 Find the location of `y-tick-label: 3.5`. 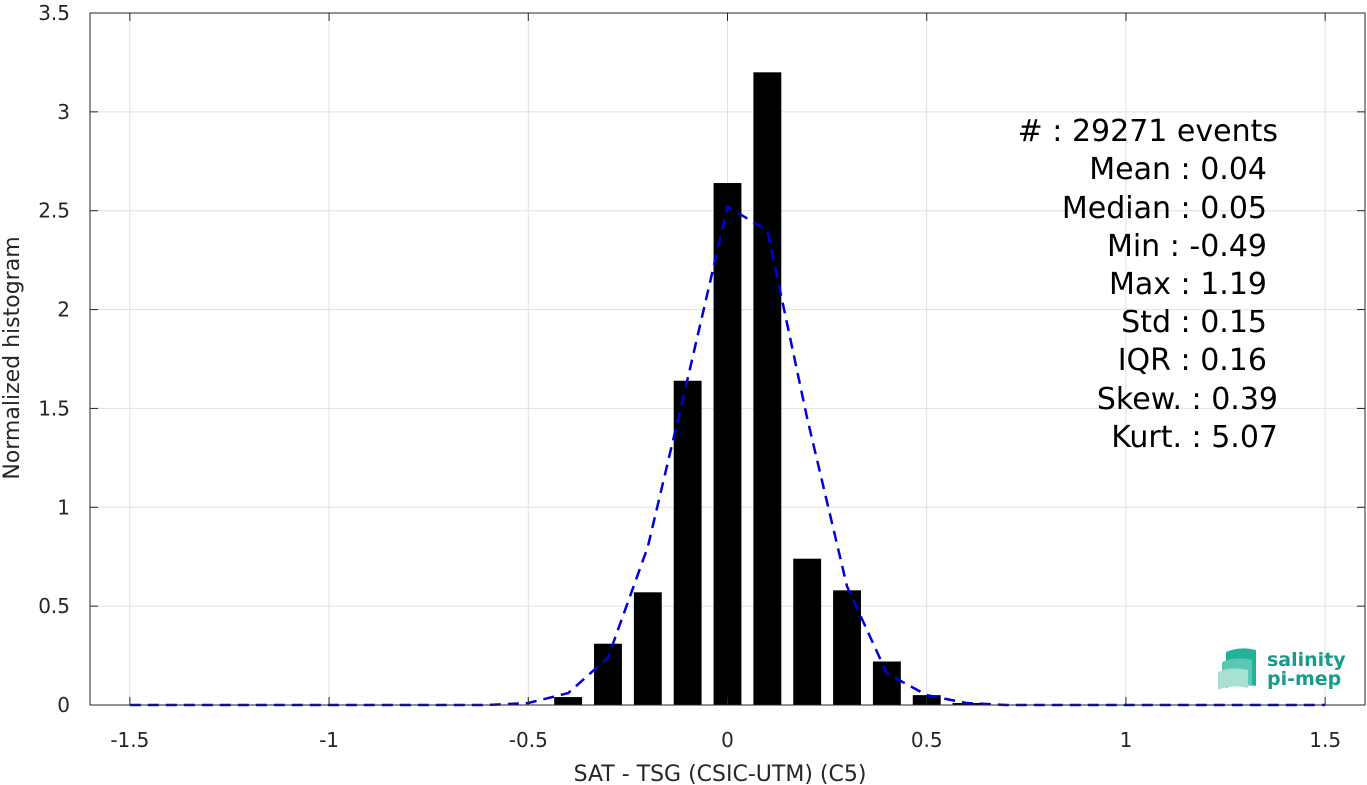

y-tick-label: 3.5 is located at coordinates (54, 13).